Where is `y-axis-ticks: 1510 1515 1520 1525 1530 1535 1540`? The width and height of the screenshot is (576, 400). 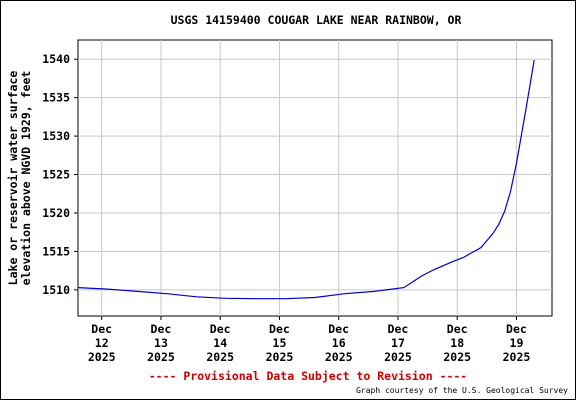 y-axis-ticks: 1510 1515 1520 1525 1530 1535 1540 is located at coordinates (60, 174).